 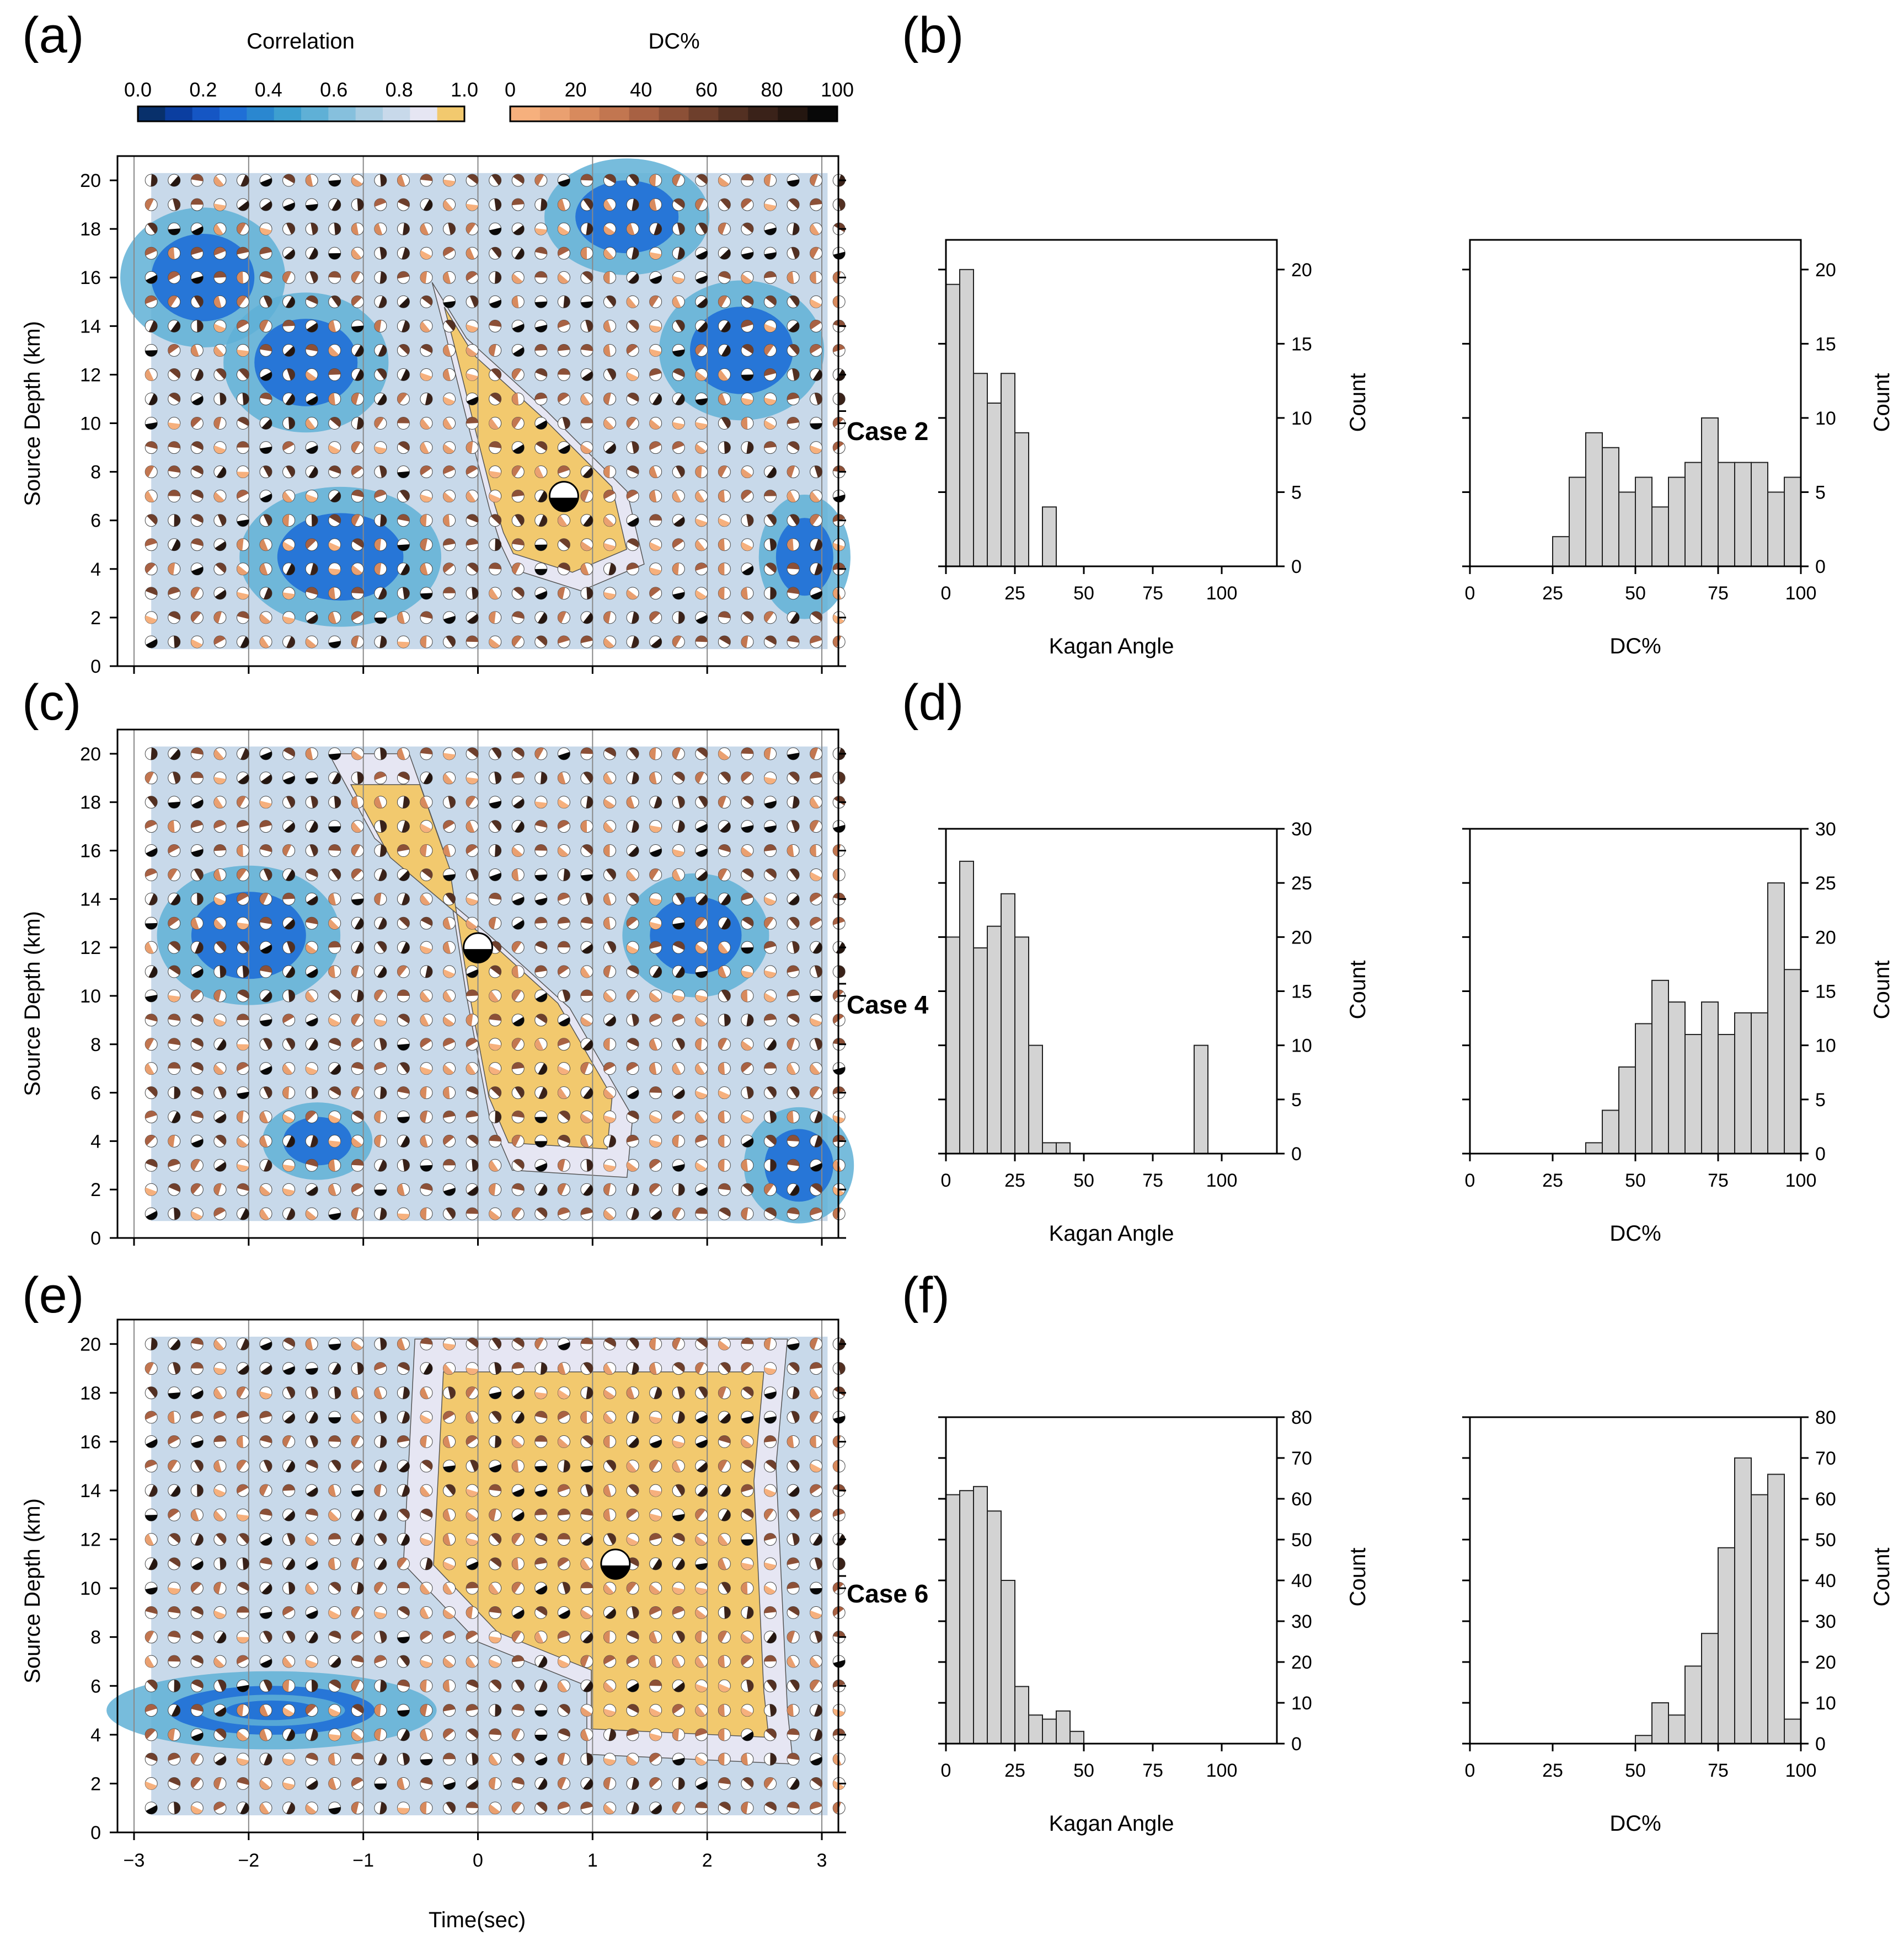 What do you see at coordinates (511, 90) in the screenshot?
I see `colorbar-dc-tick-label: 0` at bounding box center [511, 90].